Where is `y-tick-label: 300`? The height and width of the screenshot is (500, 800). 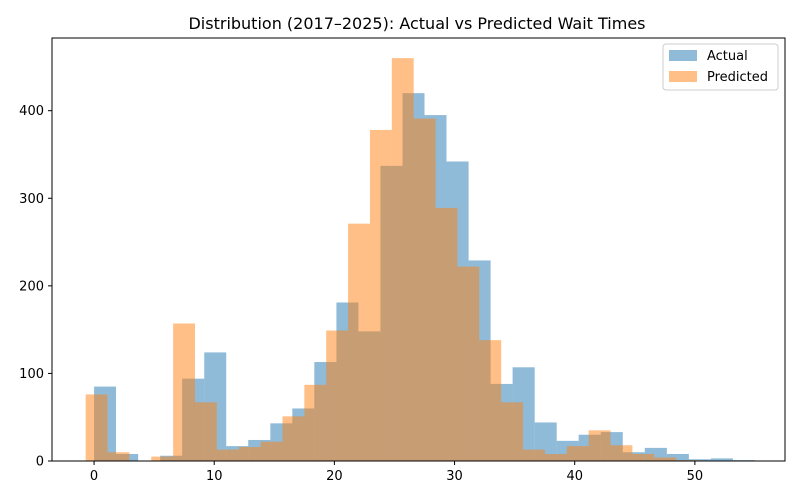 y-tick-label: 300 is located at coordinates (31, 199).